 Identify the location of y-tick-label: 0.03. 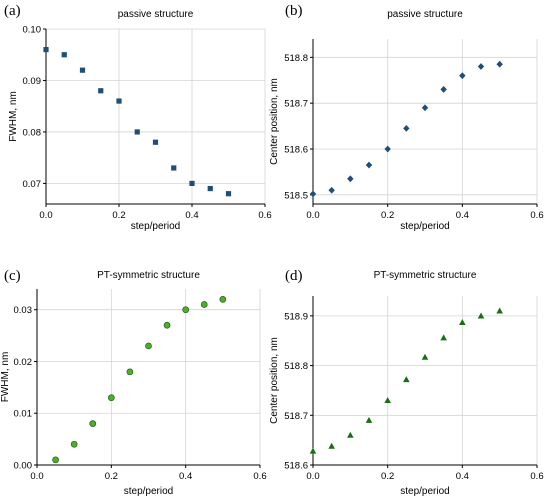
(23, 310).